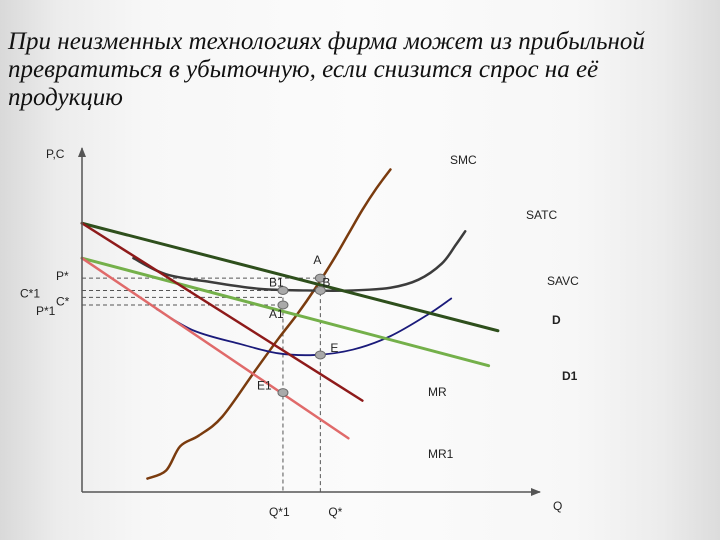  What do you see at coordinates (62, 276) in the screenshot?
I see `y-tick-pstar: P*` at bounding box center [62, 276].